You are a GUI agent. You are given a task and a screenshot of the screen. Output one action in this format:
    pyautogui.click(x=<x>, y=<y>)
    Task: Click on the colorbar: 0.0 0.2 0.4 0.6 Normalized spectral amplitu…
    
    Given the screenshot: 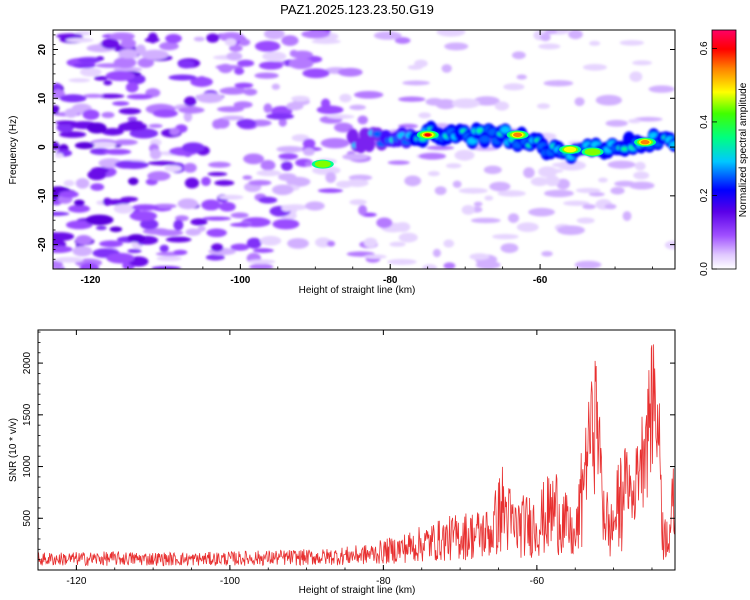 What is the action you would take?
    pyautogui.click(x=724, y=152)
    